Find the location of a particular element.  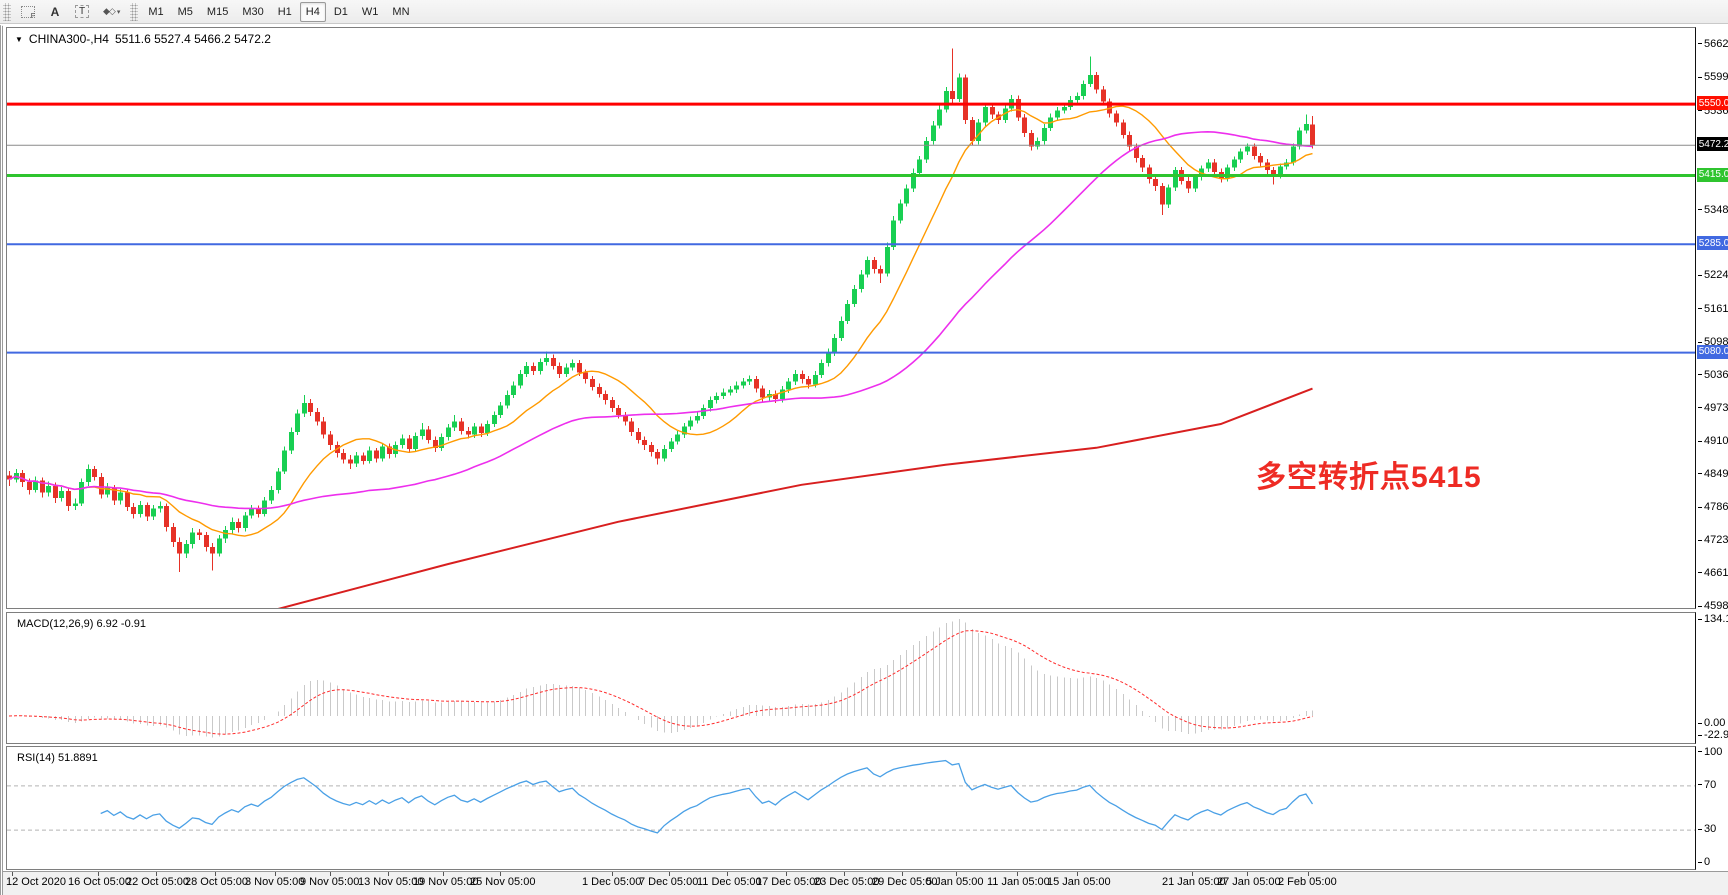

price-tick: 5662.0 is located at coordinates (1713, 44).